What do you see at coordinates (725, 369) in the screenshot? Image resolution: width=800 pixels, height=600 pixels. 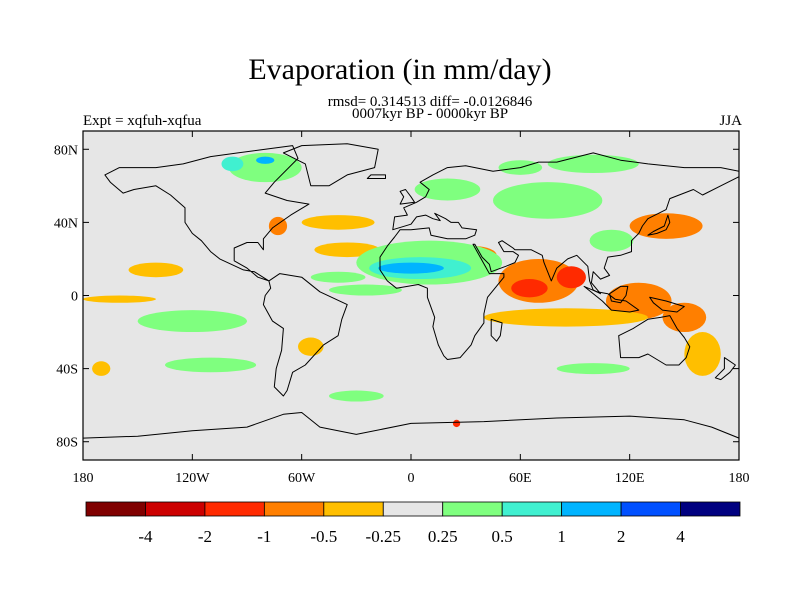 I see `new-zealand-coastline` at bounding box center [725, 369].